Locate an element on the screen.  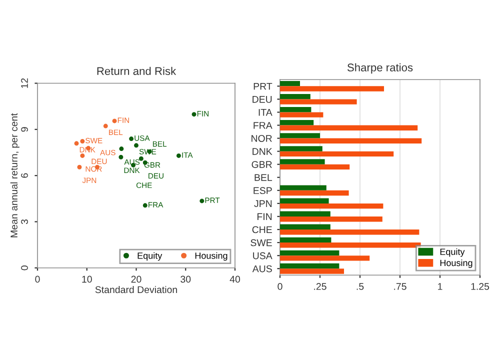
y-tick-label: BEL is located at coordinates (263, 177).